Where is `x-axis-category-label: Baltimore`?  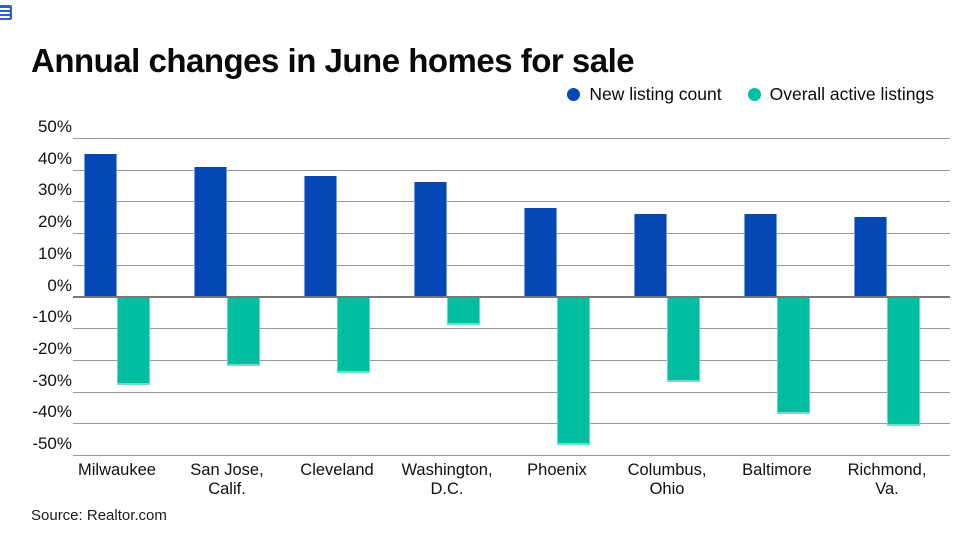 x-axis-category-label: Baltimore is located at coordinates (777, 470).